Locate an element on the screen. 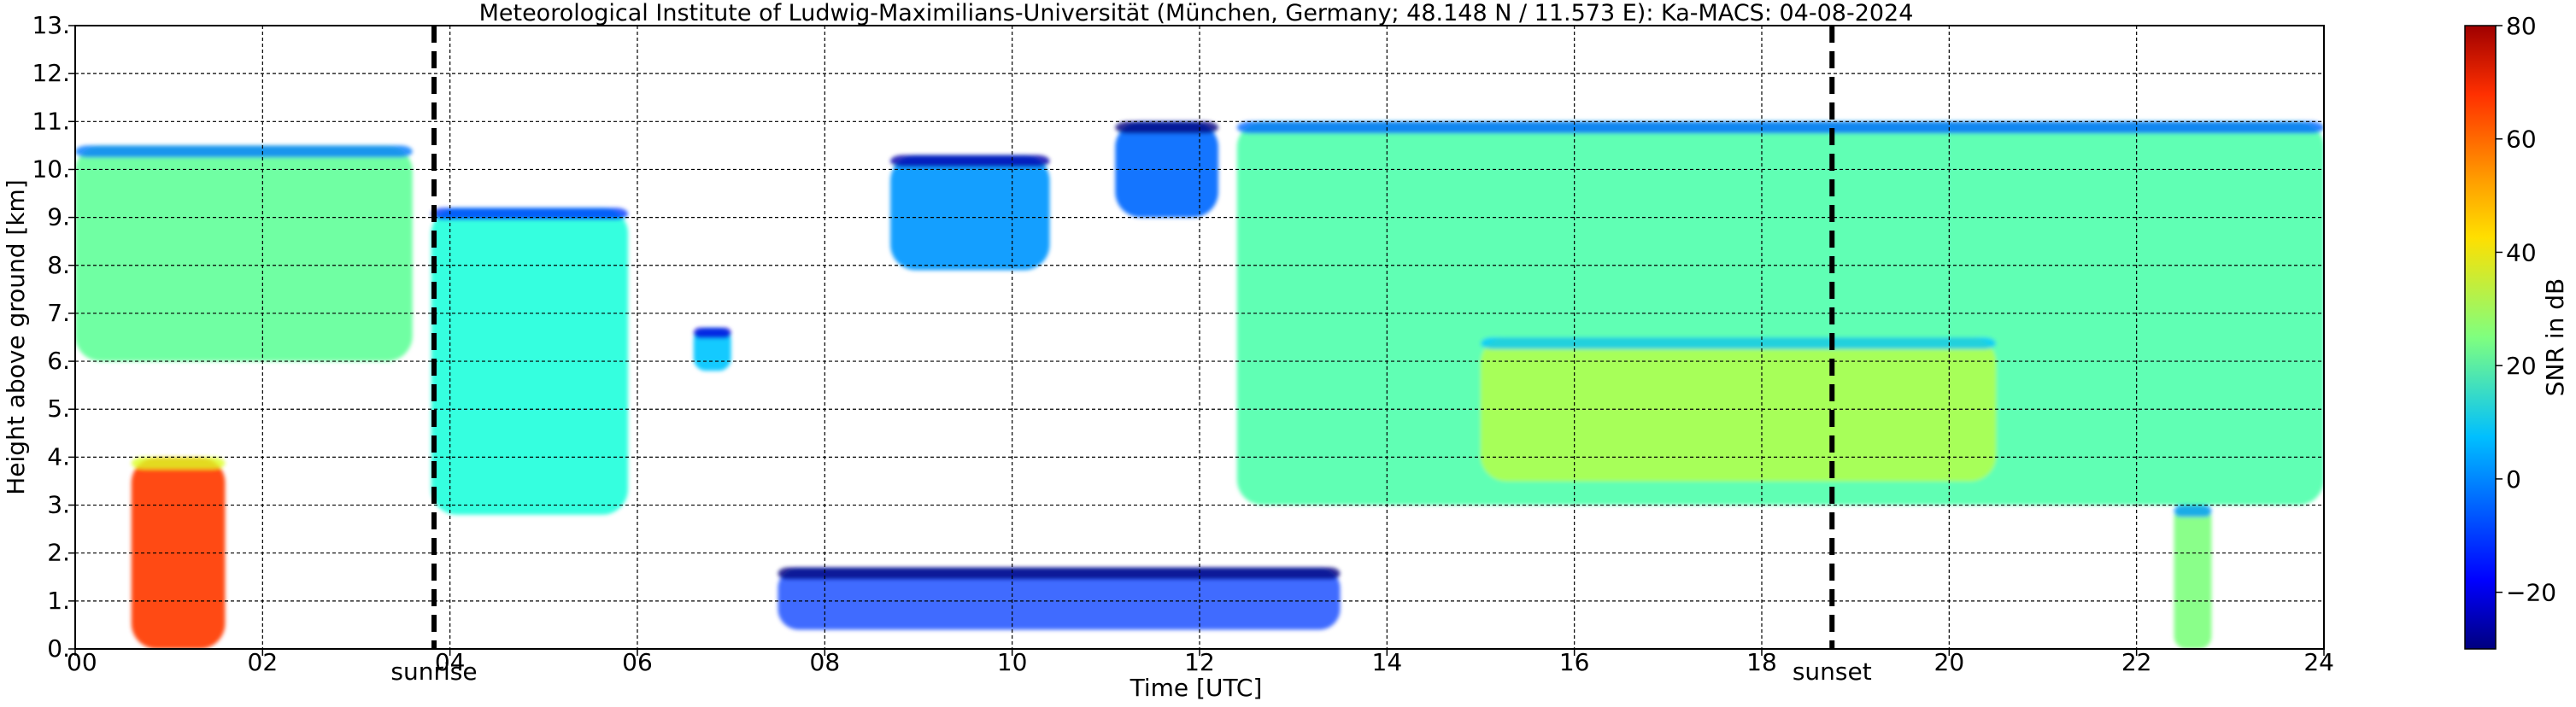 The image size is (2576, 707). sun-marker-label: sunset is located at coordinates (1832, 672).